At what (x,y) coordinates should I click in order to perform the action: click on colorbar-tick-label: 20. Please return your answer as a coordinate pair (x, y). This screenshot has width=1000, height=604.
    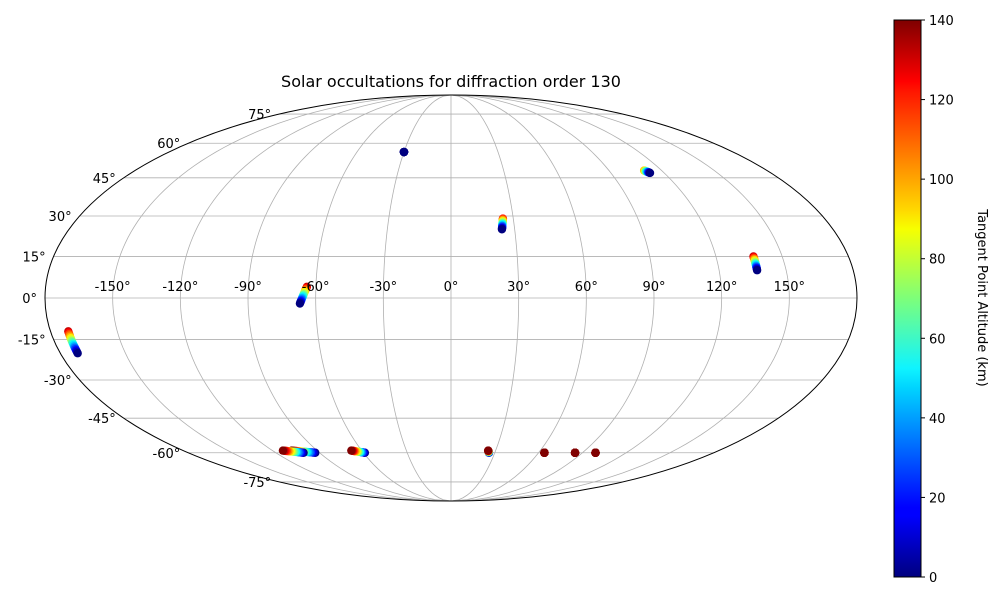
    Looking at the image, I should click on (937, 498).